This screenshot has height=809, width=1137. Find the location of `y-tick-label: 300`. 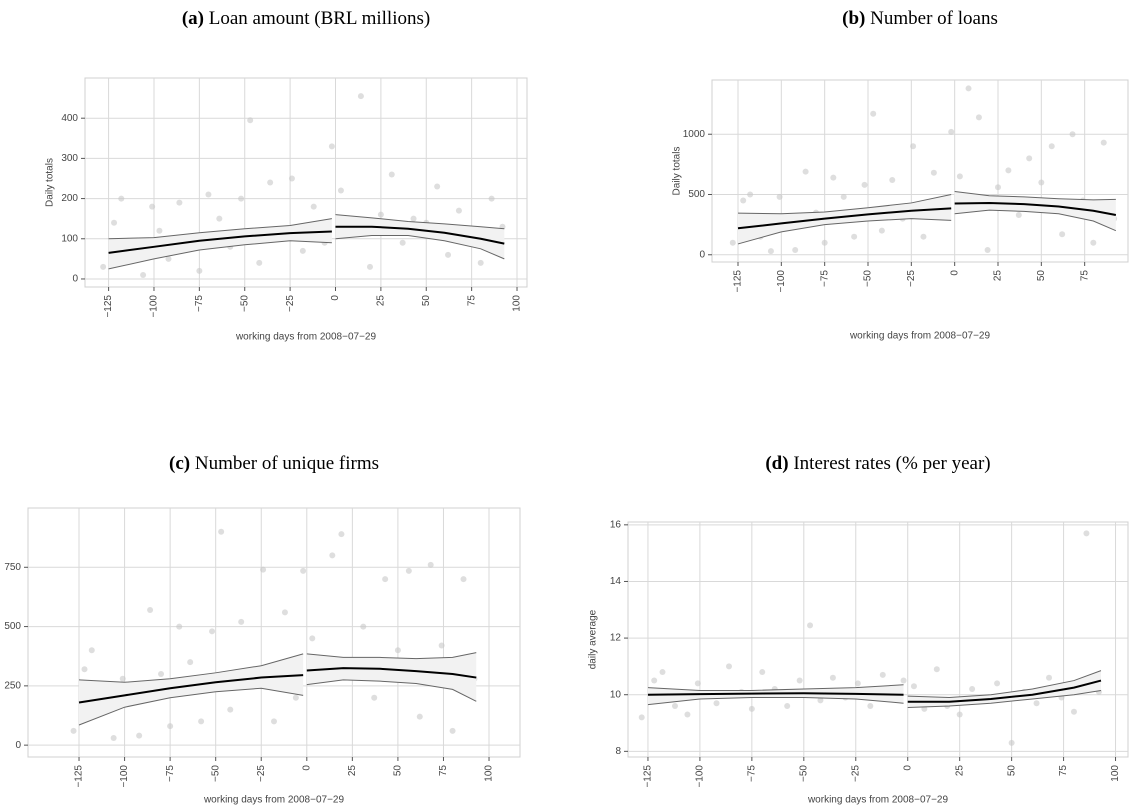

y-tick-label: 300 is located at coordinates (69, 158).